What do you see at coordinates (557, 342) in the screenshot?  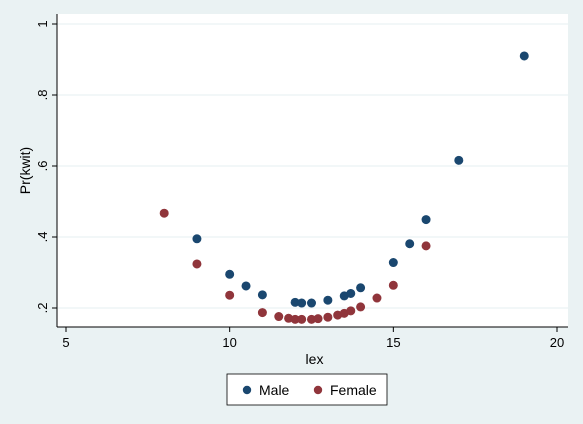 I see `x-tick-label: 20` at bounding box center [557, 342].